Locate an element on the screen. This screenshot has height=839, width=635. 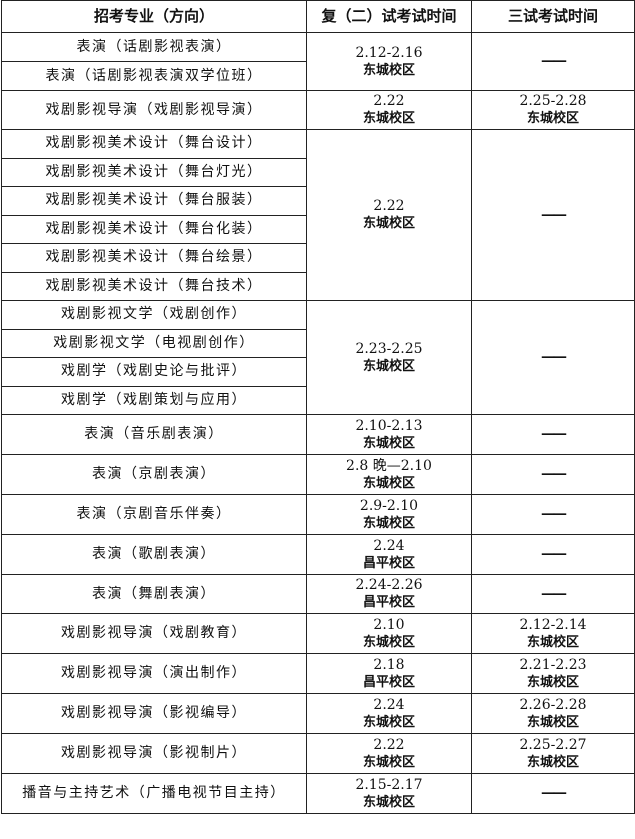
major-cell: 戏剧影视文学（电视剧创作） is located at coordinates (154, 343).